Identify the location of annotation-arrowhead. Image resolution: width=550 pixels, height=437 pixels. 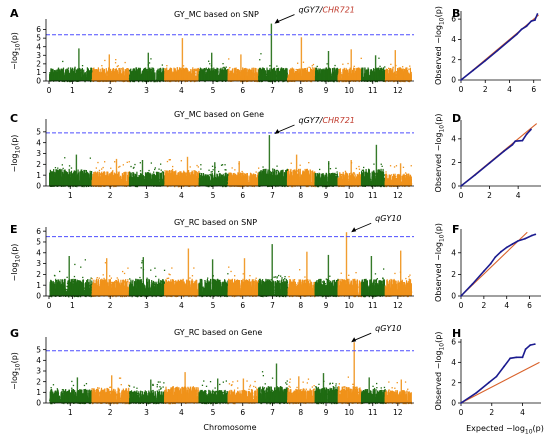
(277, 21).